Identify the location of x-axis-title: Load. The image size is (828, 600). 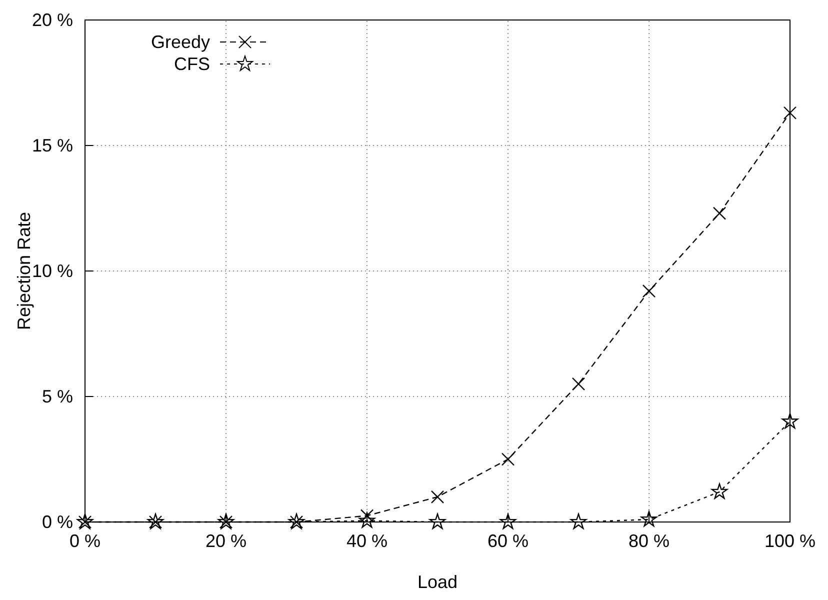
(437, 582).